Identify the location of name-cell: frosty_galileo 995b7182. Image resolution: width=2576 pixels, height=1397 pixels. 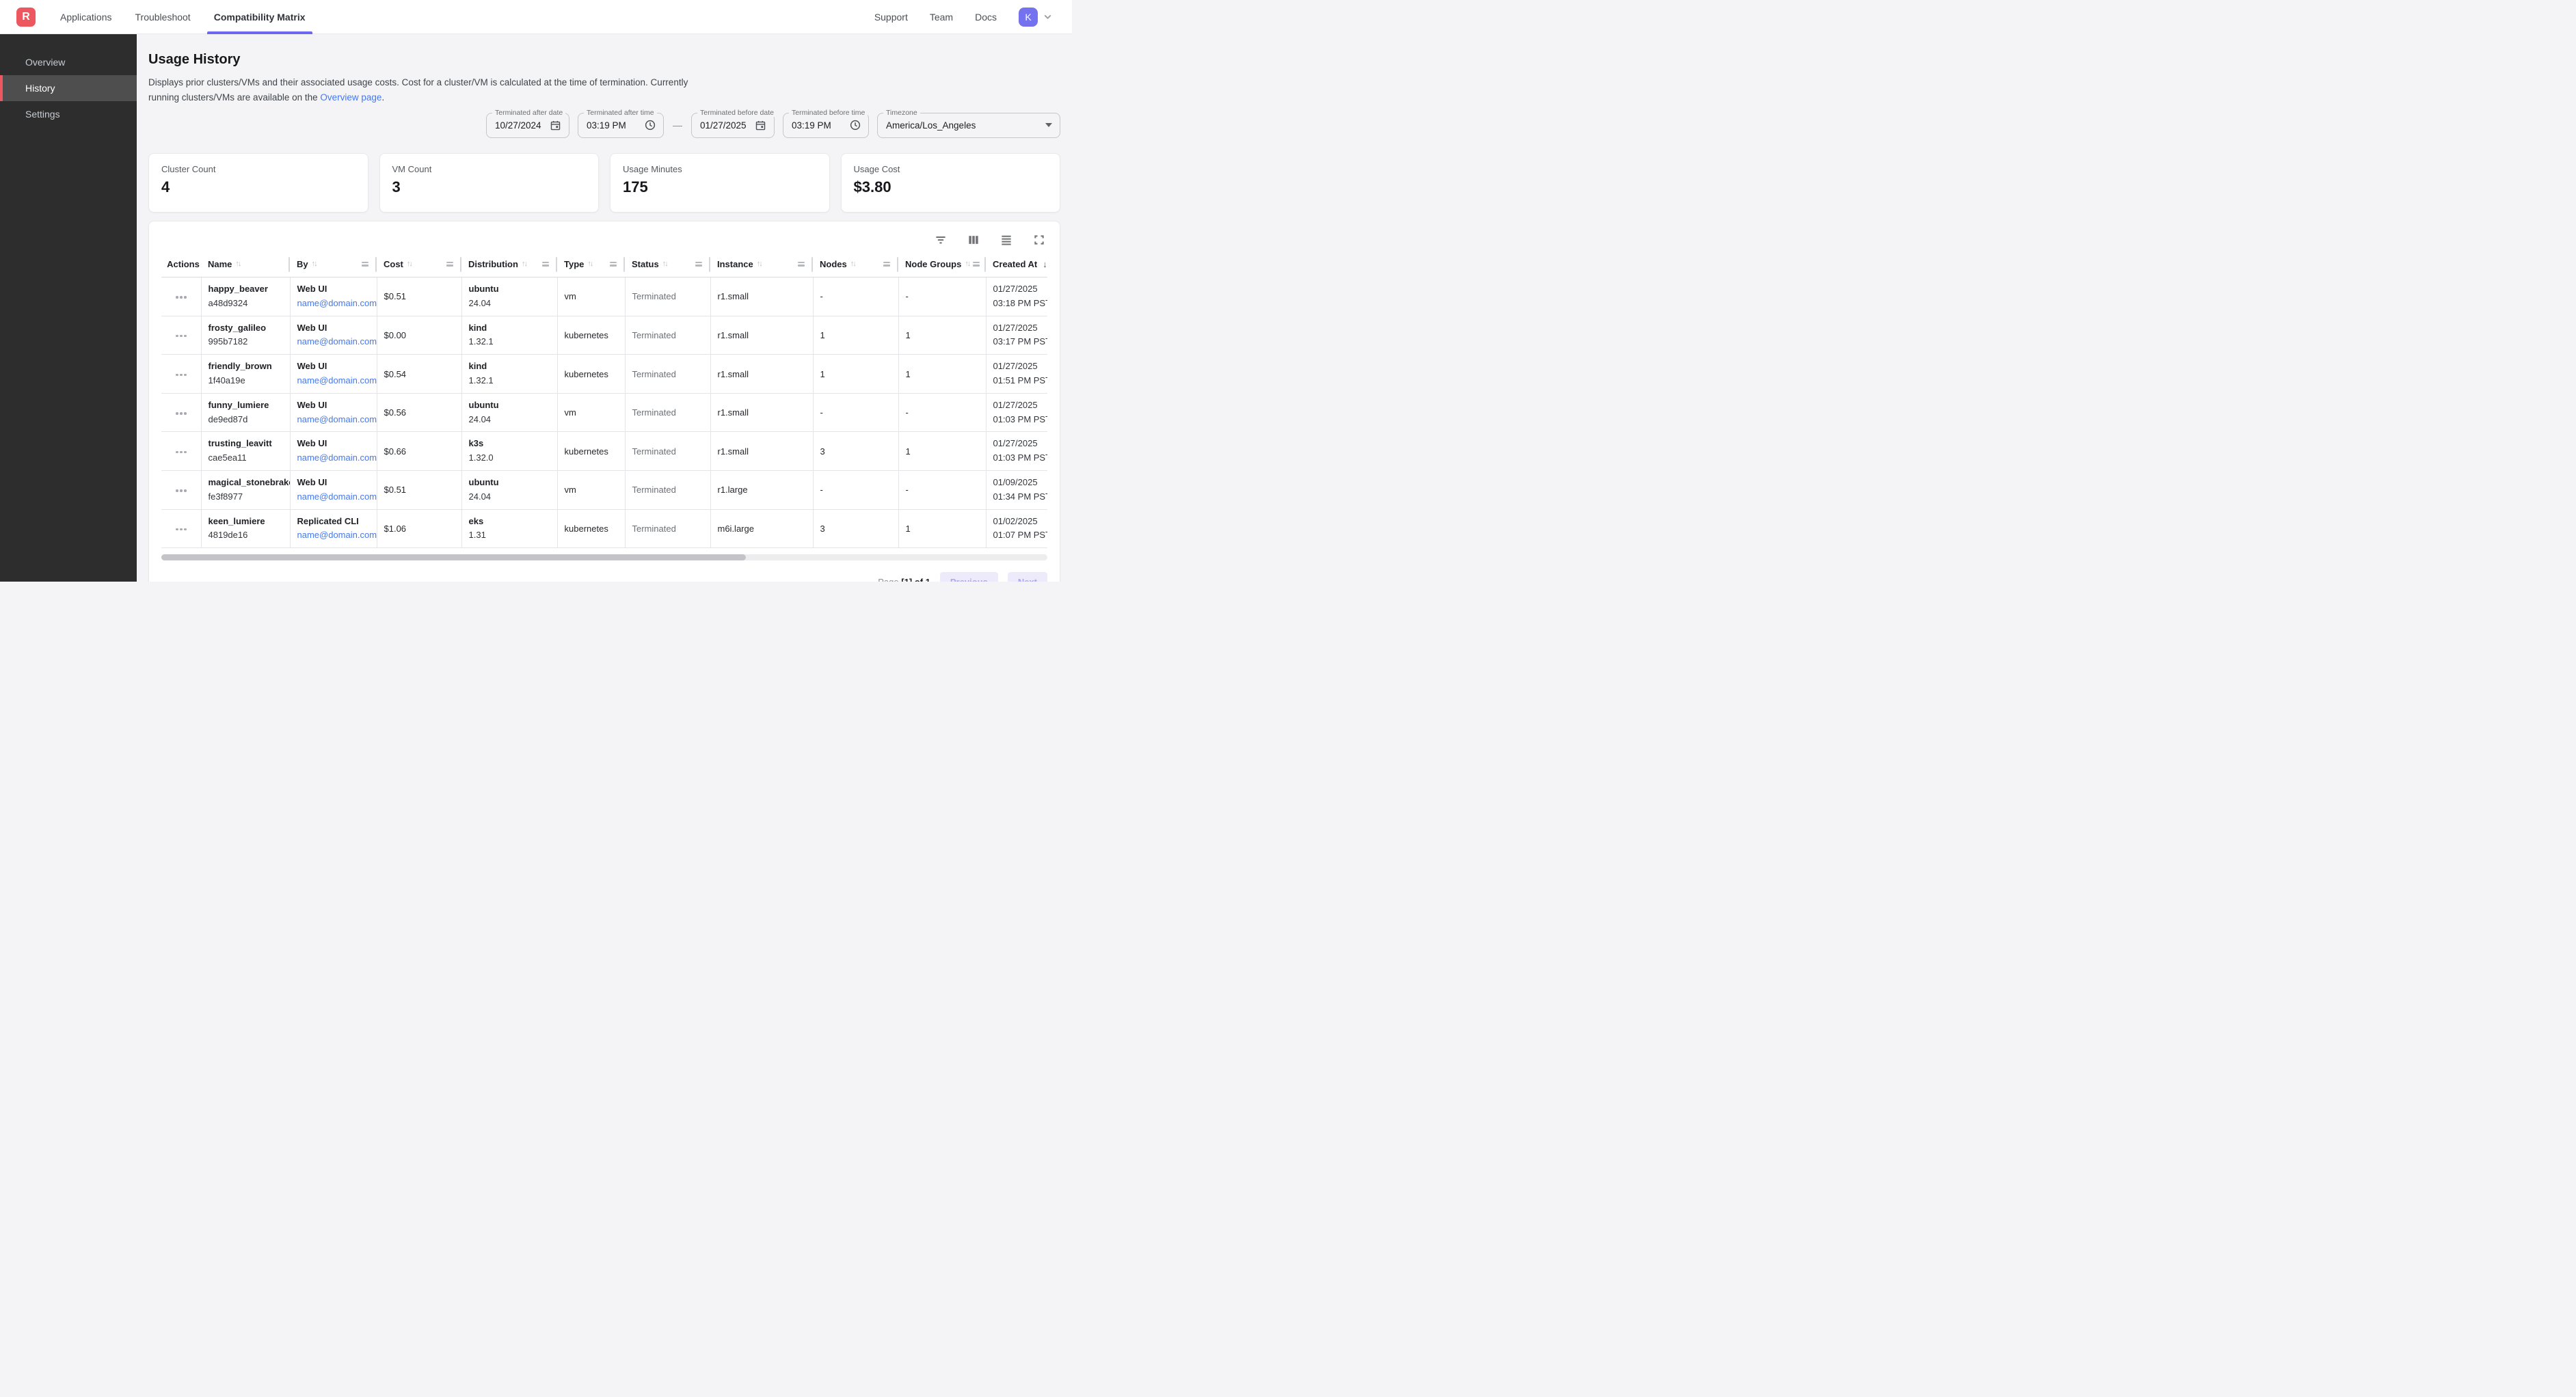
(245, 335).